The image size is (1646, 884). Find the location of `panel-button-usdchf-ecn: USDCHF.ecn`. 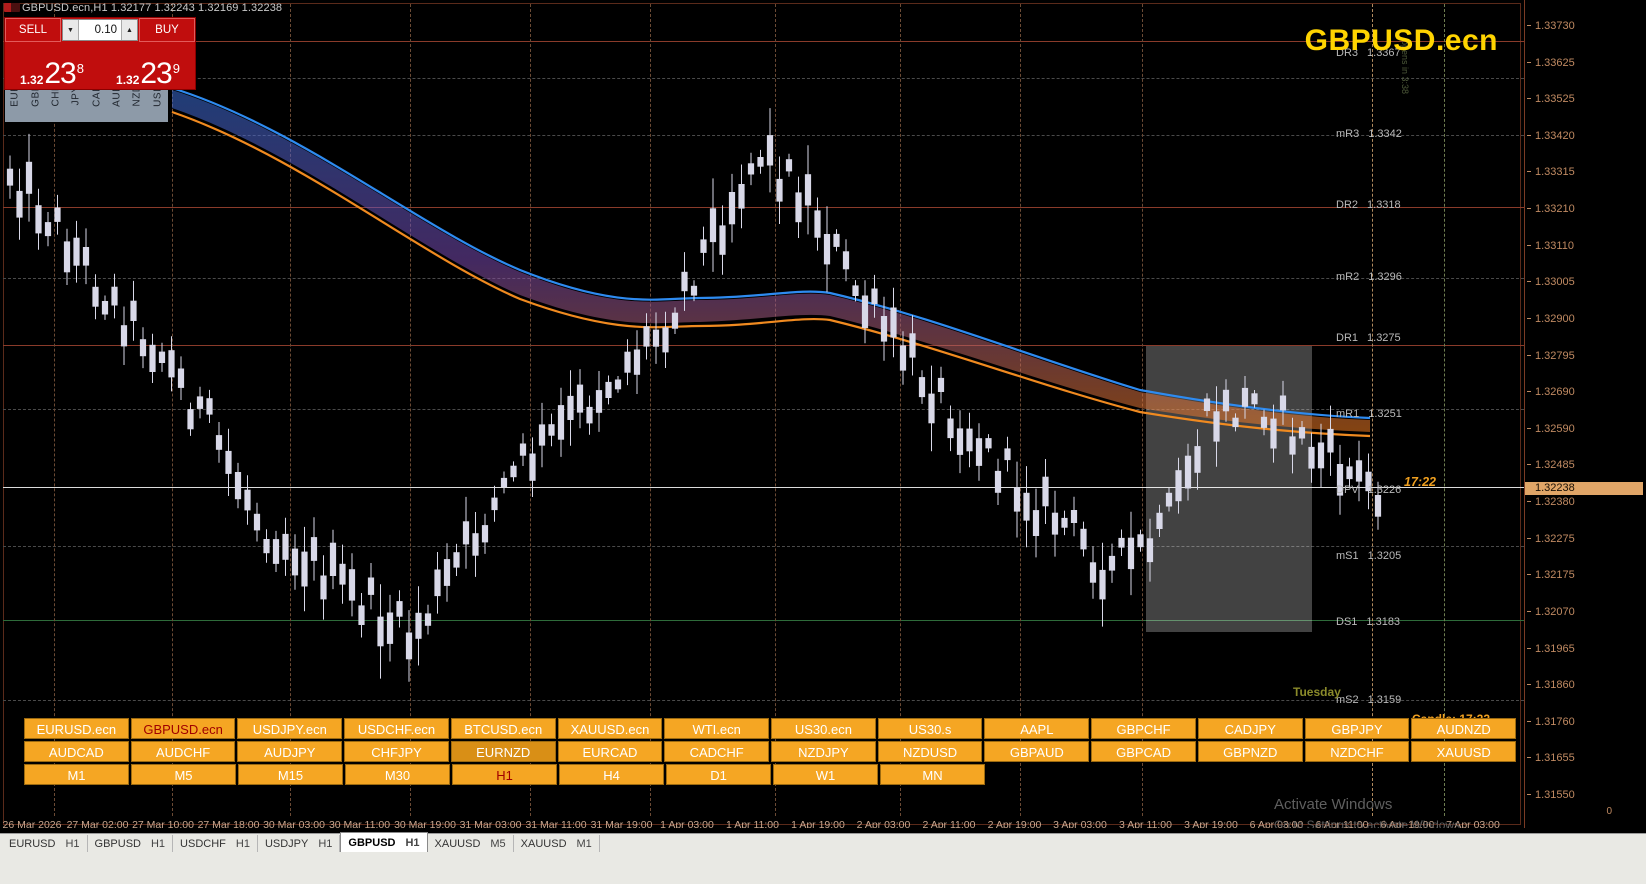

panel-button-usdchf-ecn: USDCHF.ecn is located at coordinates (396, 728).